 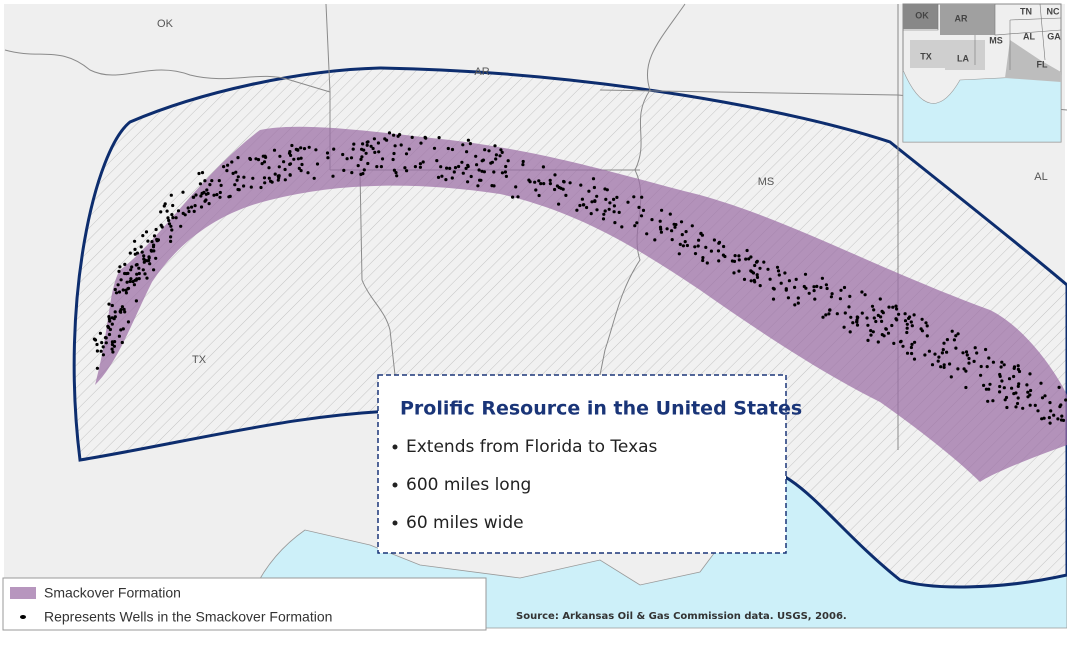 I want to click on inset-label: AR, so click(x=961, y=18).